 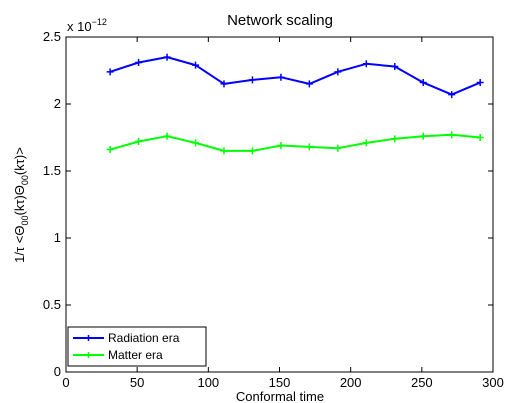 I want to click on y-tick-label: 2, so click(x=57, y=103).